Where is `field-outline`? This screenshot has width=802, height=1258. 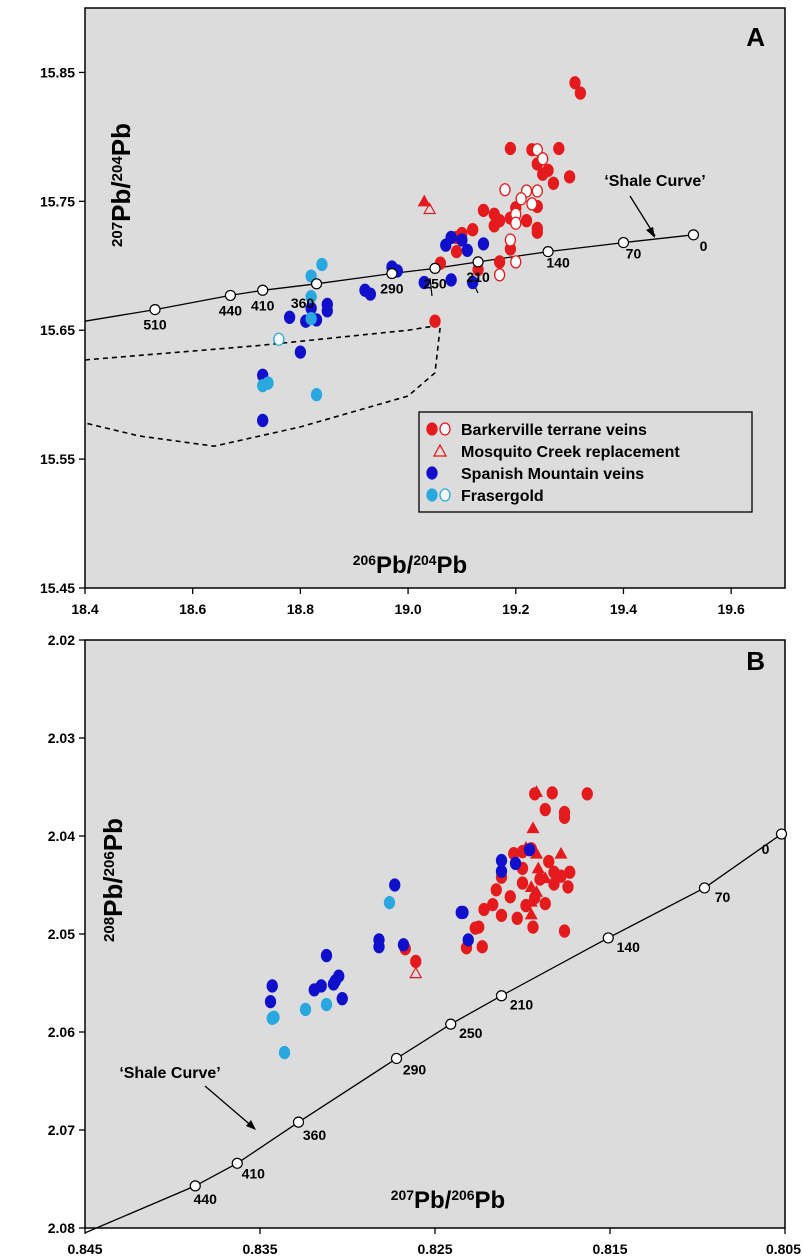 field-outline is located at coordinates (263, 386).